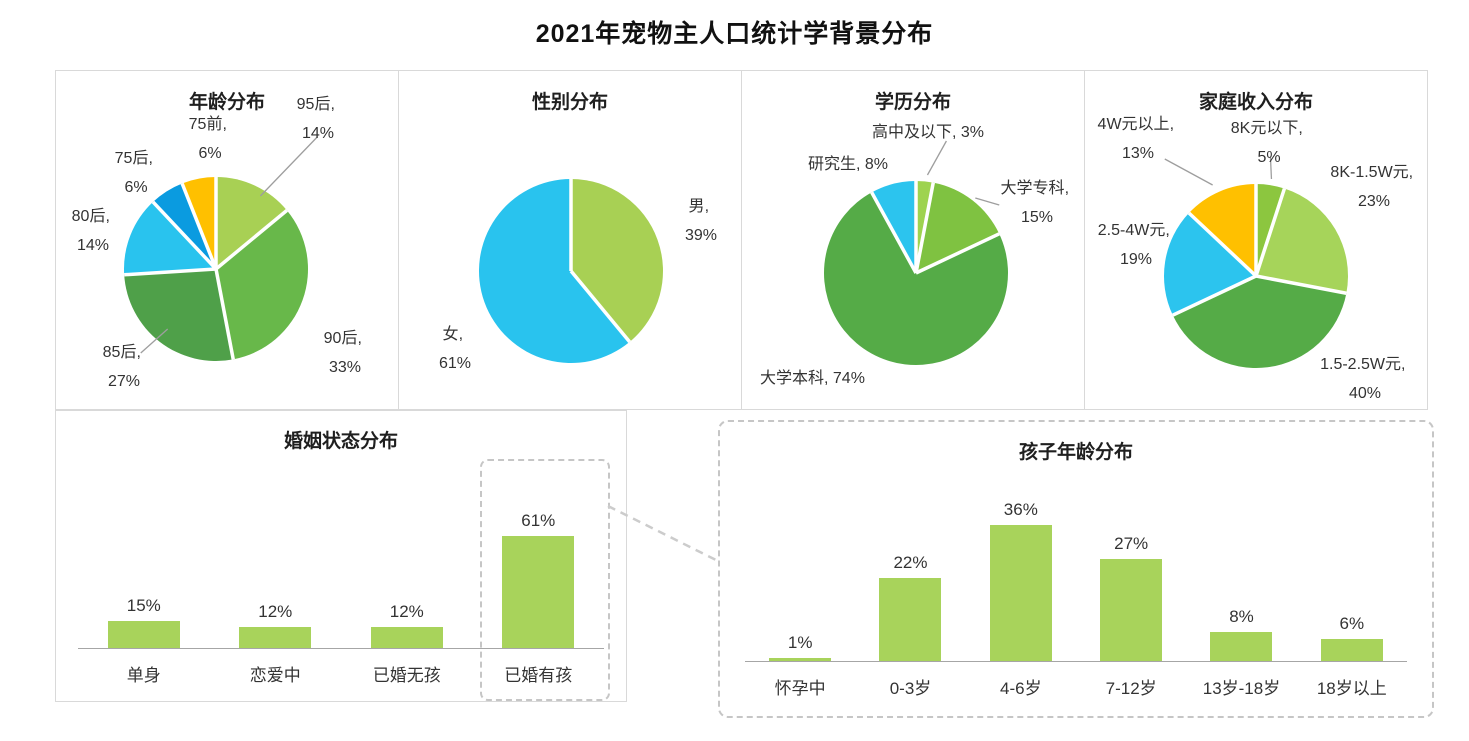 The height and width of the screenshot is (741, 1469). Describe the element at coordinates (210, 140) in the screenshot. I see `age-label-75qian: 75前6%` at that location.